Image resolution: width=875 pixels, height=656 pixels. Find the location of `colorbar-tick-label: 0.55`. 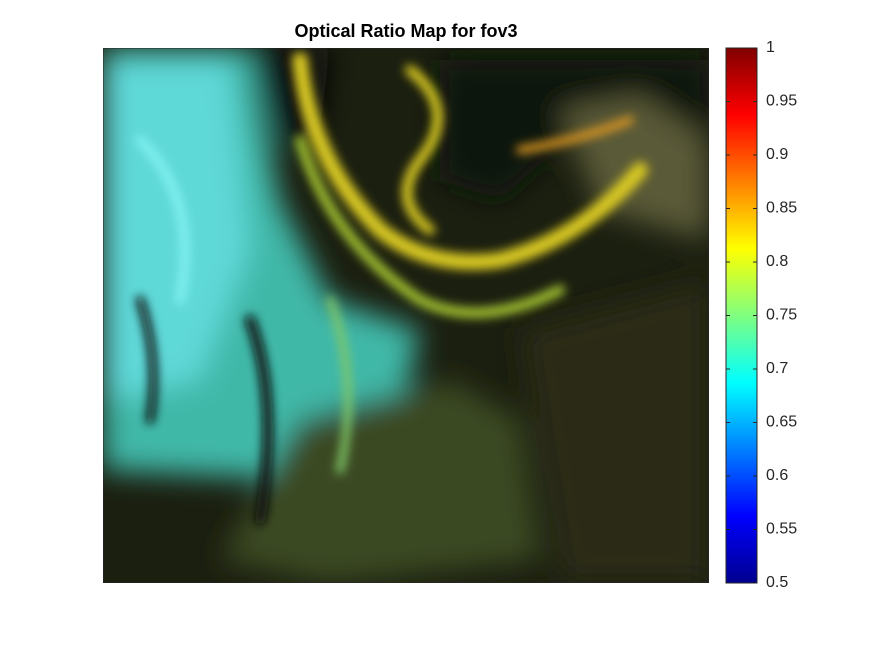

colorbar-tick-label: 0.55 is located at coordinates (781, 529).